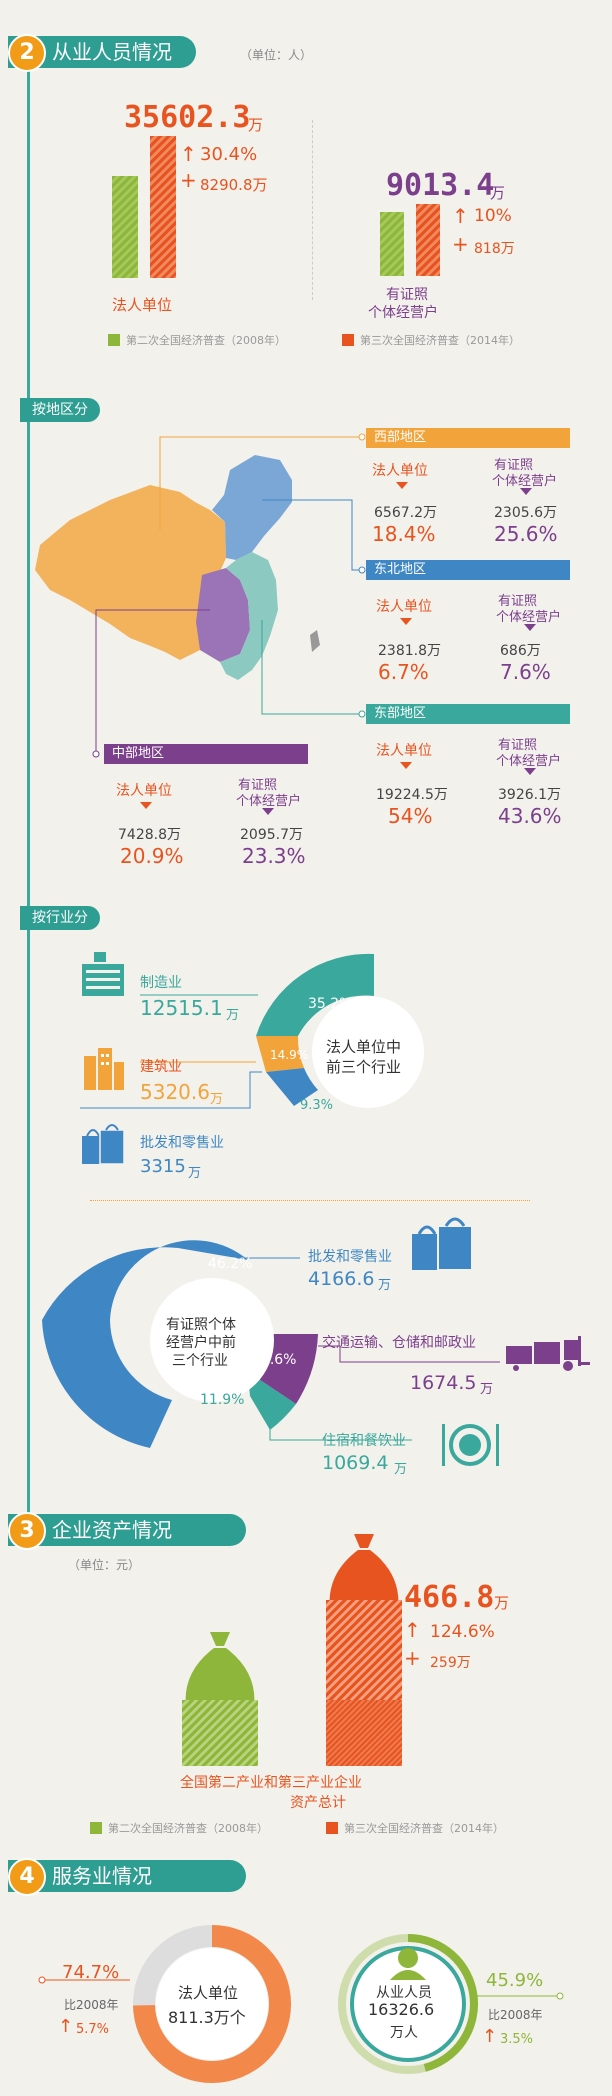 The width and height of the screenshot is (612, 2096). Describe the element at coordinates (529, 617) in the screenshot. I see `northeast-ind-label-2: 个体经营户` at that location.